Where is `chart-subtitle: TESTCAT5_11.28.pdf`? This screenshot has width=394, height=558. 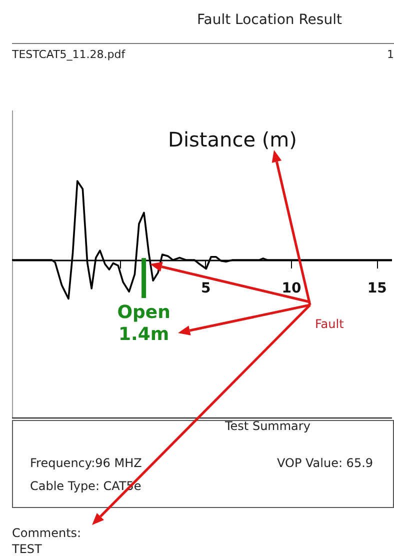
chart-subtitle: TESTCAT5_11.28.pdf is located at coordinates (69, 54).